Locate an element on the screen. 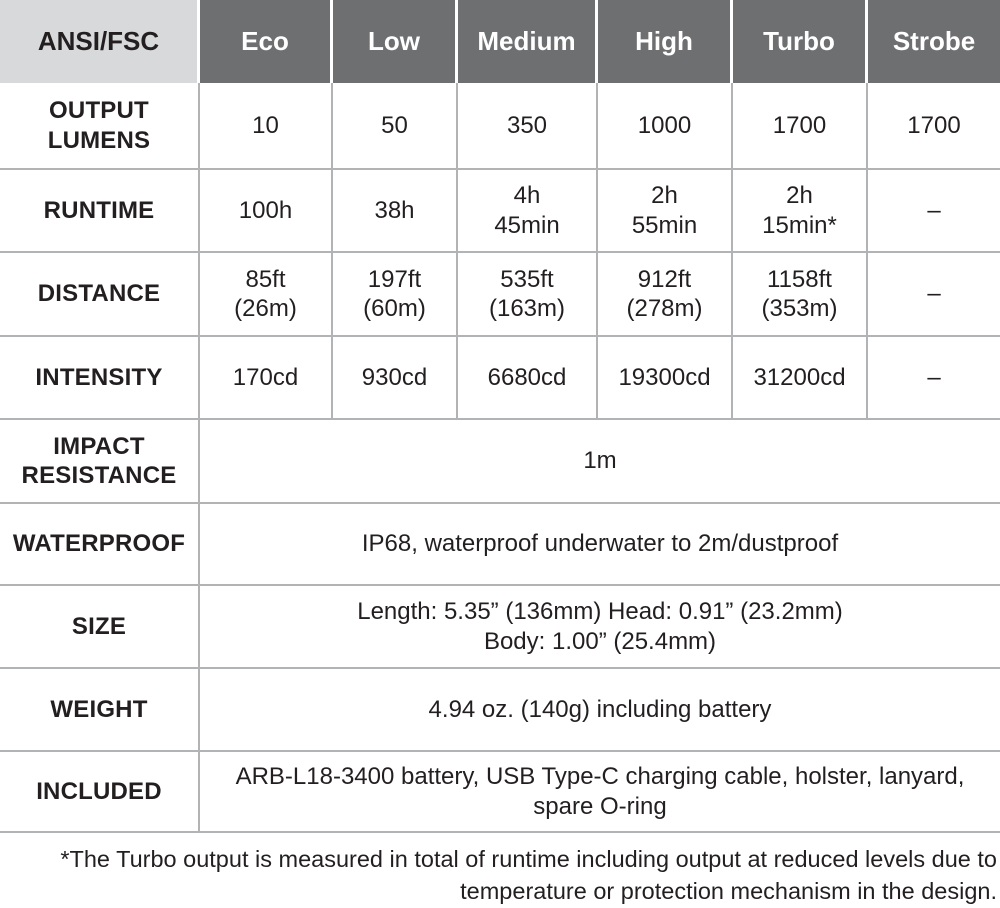  row-label-intensity: INTENSITY is located at coordinates (100, 377).